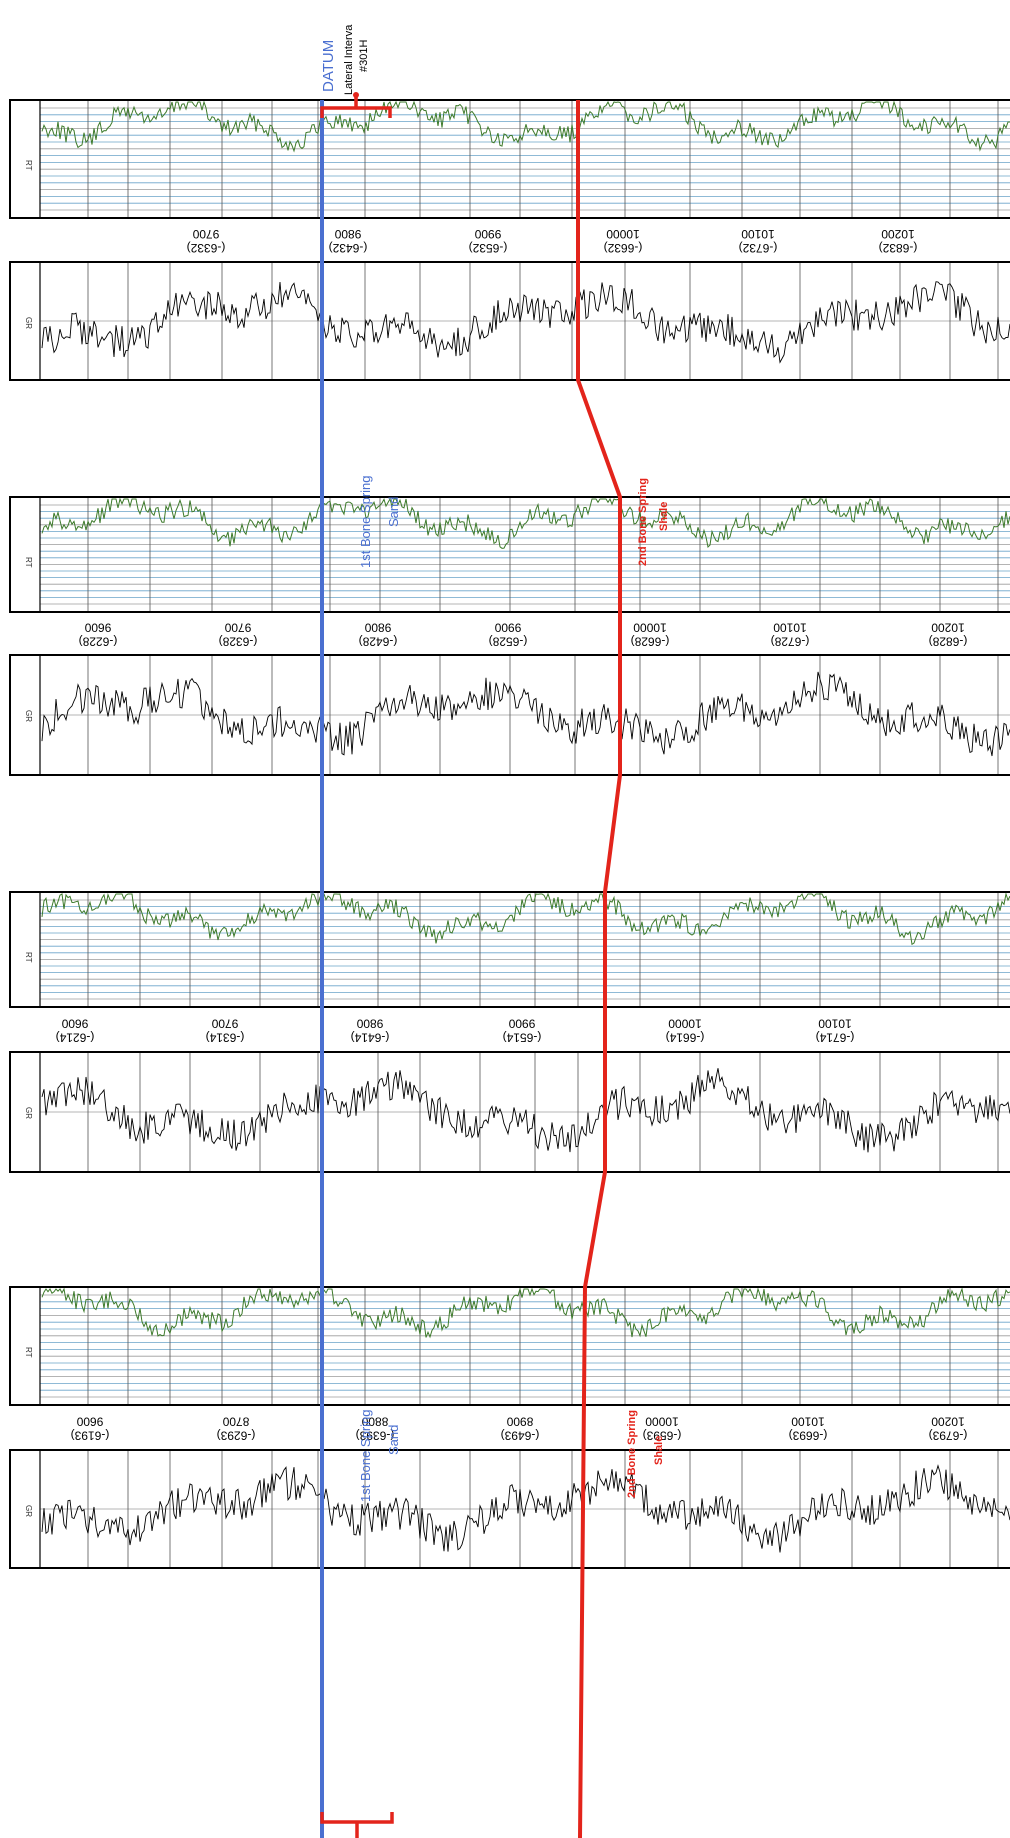 The image size is (1010, 1838). I want to click on depth-tick-label: (-6714)10100, so click(835, 1031).